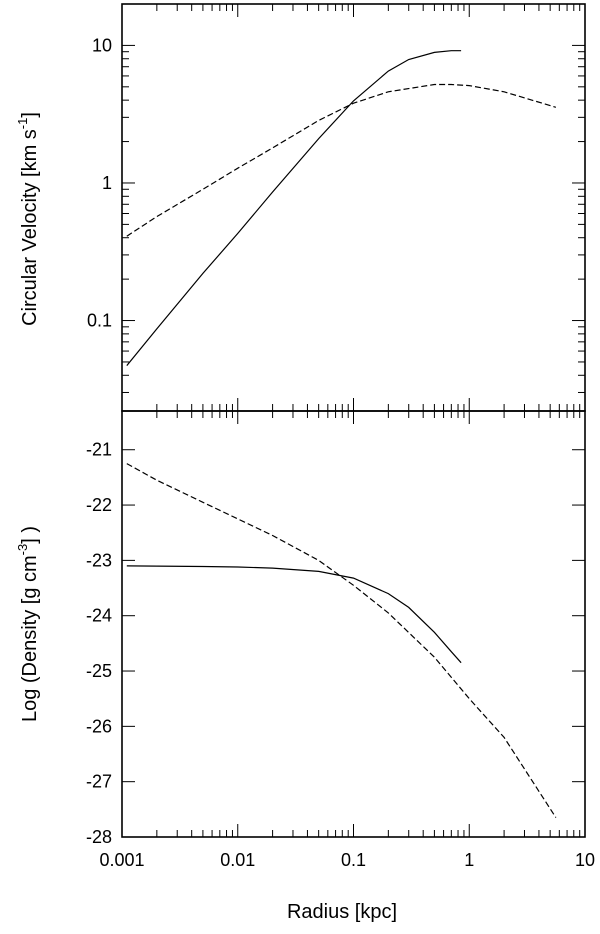 This screenshot has height=934, width=600. I want to click on x-tick-label: 0.1, so click(353, 860).